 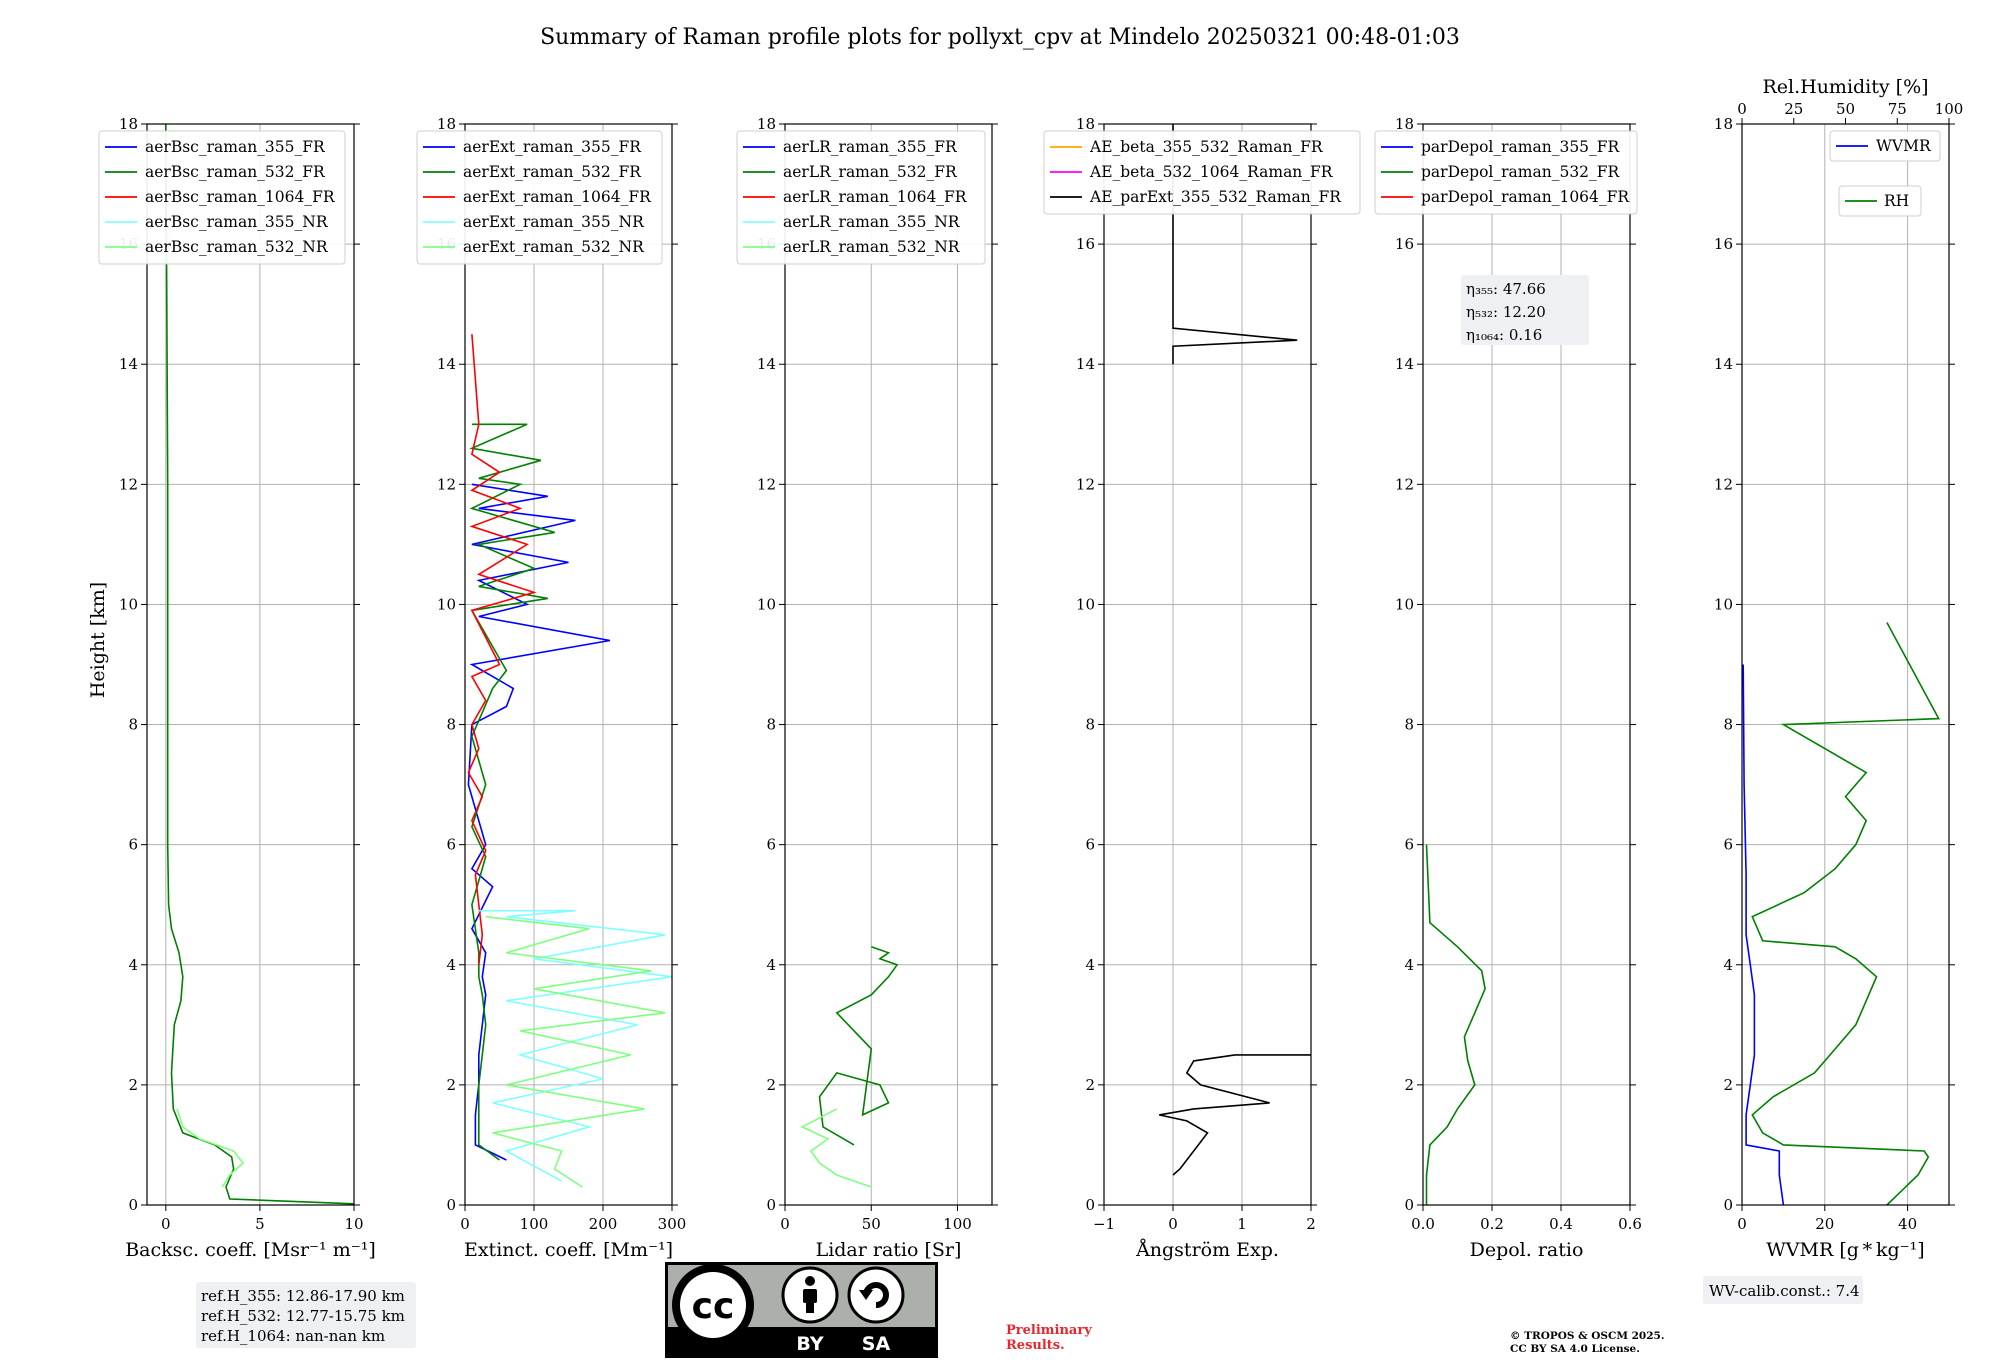 What do you see at coordinates (1907, 1224) in the screenshot?
I see `x-tick-label: 40` at bounding box center [1907, 1224].